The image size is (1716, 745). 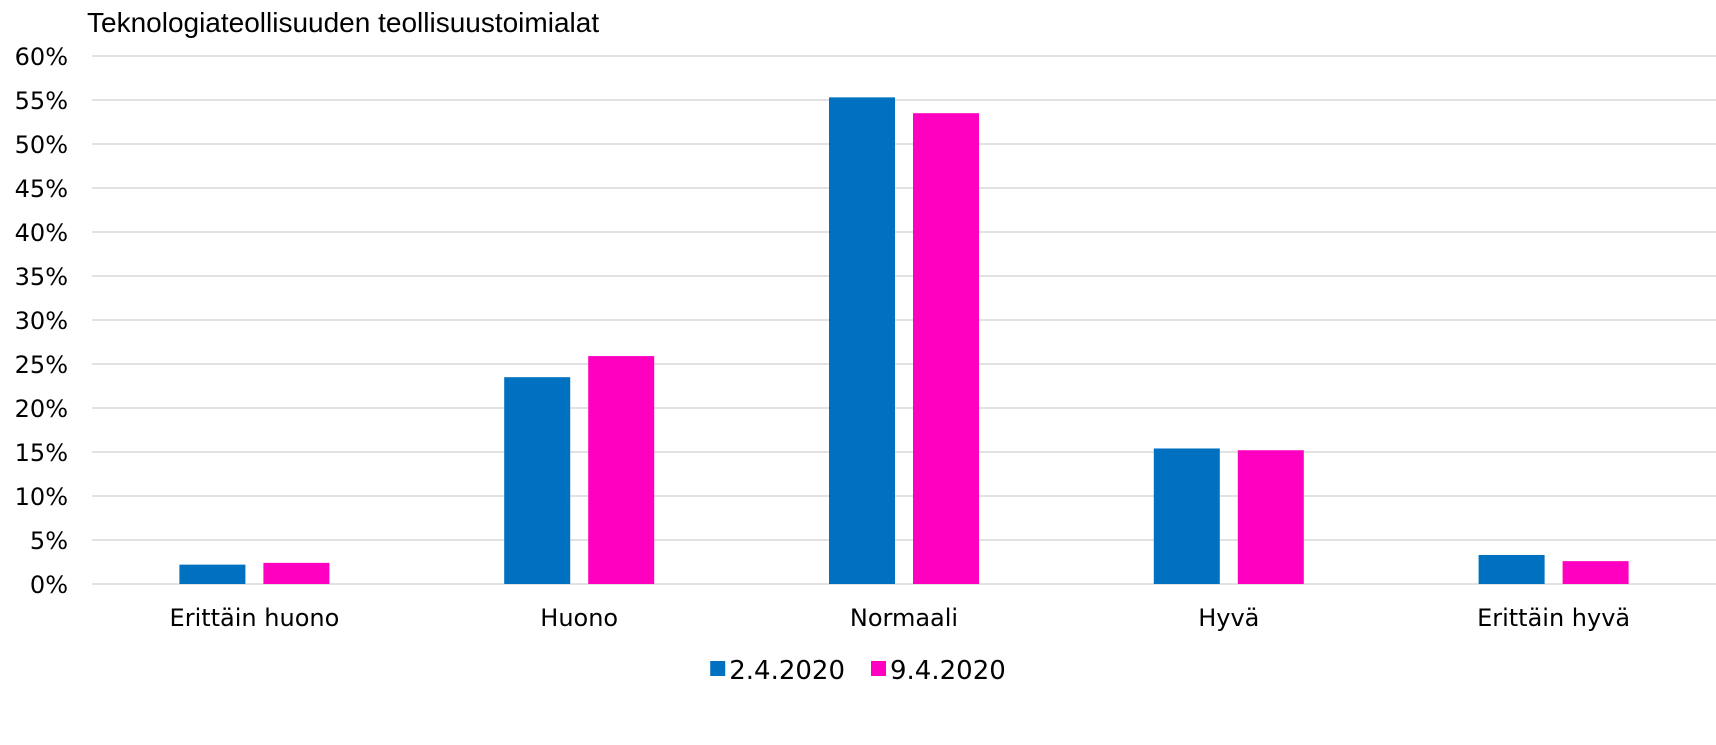 I want to click on x-category-label: Normaali, so click(x=904, y=618).